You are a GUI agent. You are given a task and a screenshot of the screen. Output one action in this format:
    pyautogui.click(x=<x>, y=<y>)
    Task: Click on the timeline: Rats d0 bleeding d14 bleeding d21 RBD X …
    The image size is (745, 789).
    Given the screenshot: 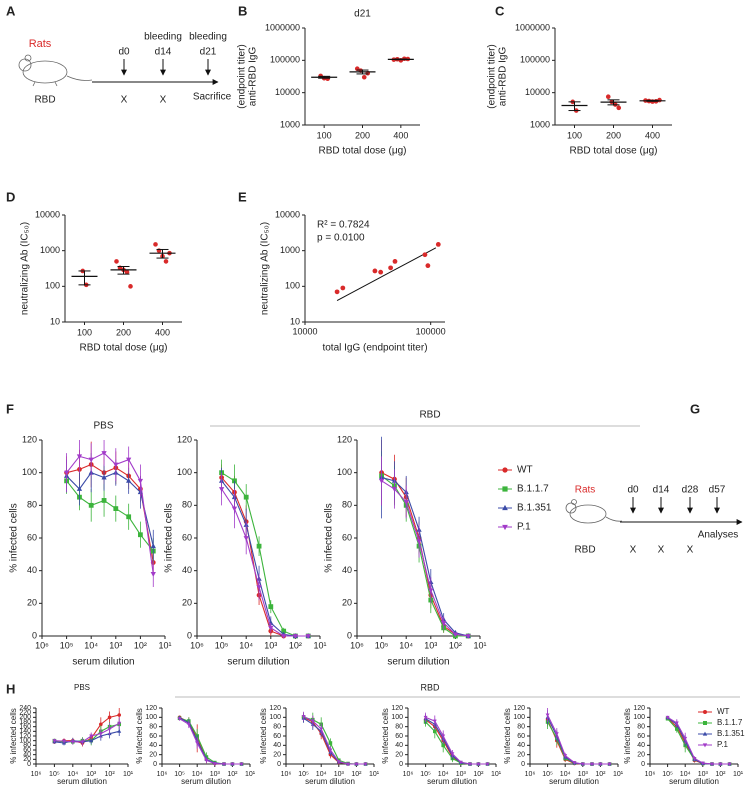 What is the action you would take?
    pyautogui.click(x=125, y=69)
    